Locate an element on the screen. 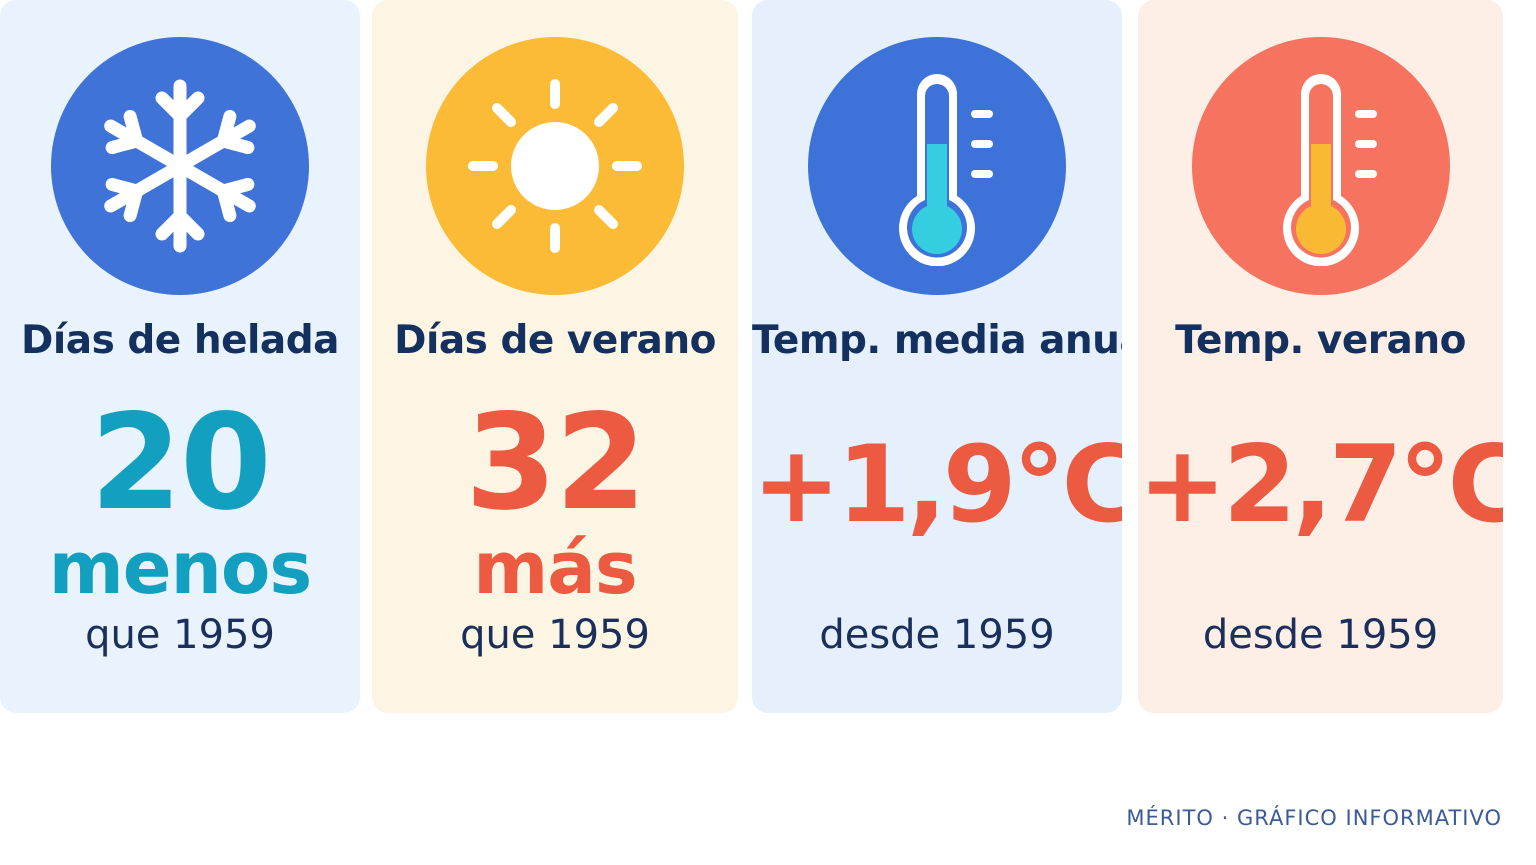  summer-days-reference: que 1959 is located at coordinates (555, 635).